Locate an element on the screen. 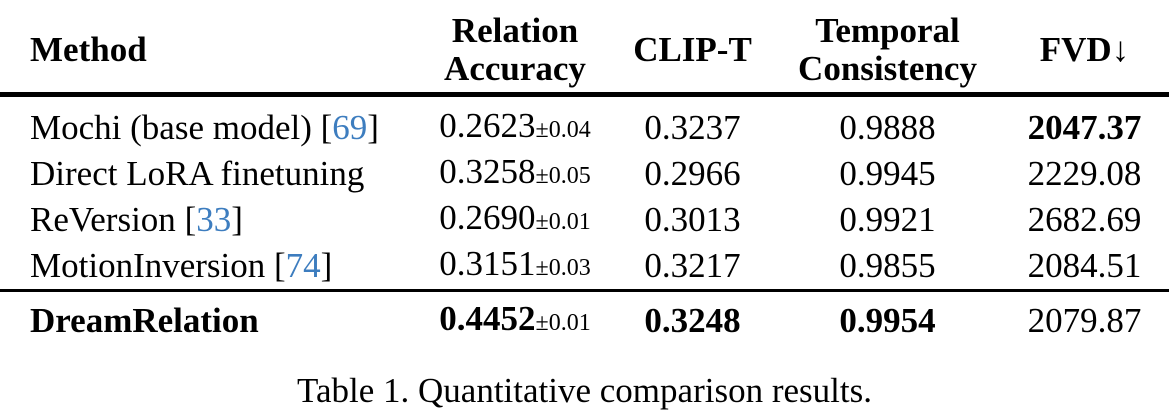 This screenshot has width=1169, height=410. method-cell: Direct LoRA finetuning [] is located at coordinates (210, 174).